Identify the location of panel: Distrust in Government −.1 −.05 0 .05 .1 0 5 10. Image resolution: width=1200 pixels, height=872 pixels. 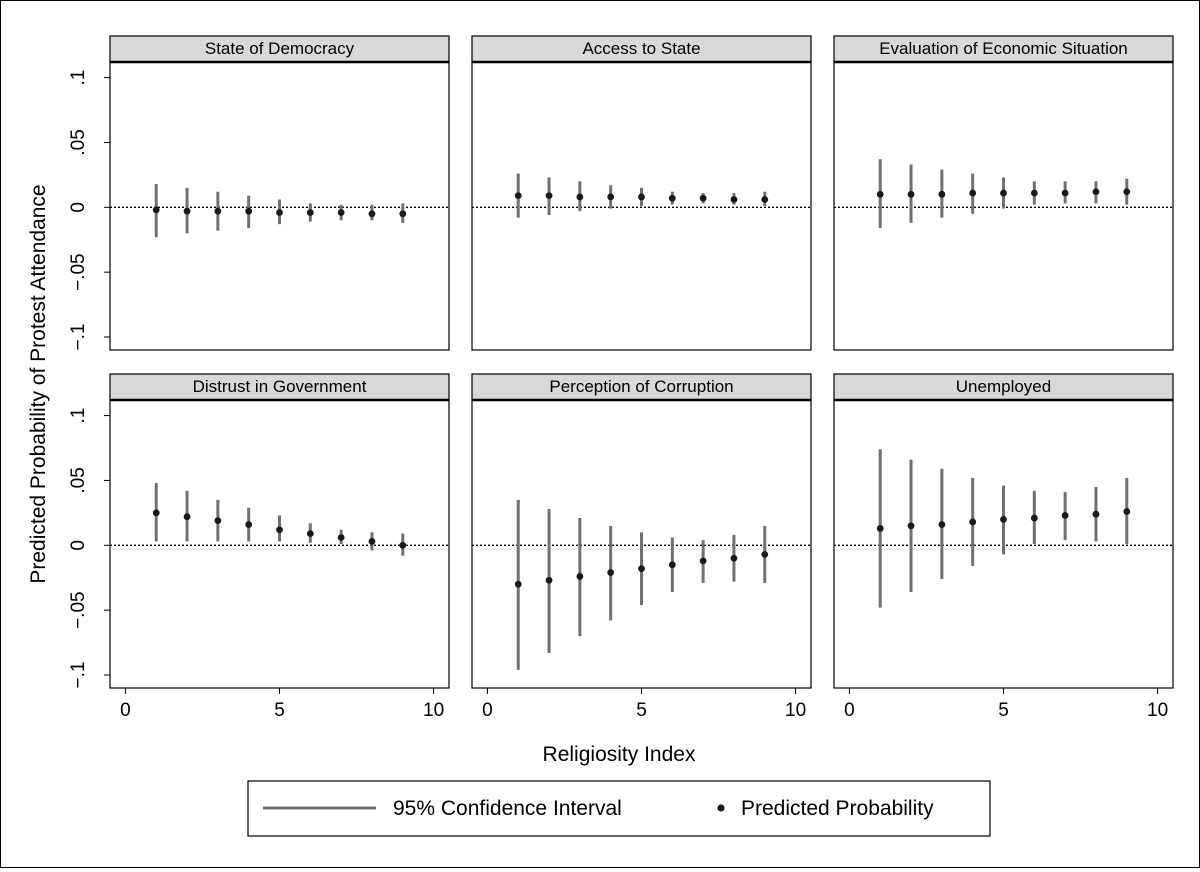
(259, 547).